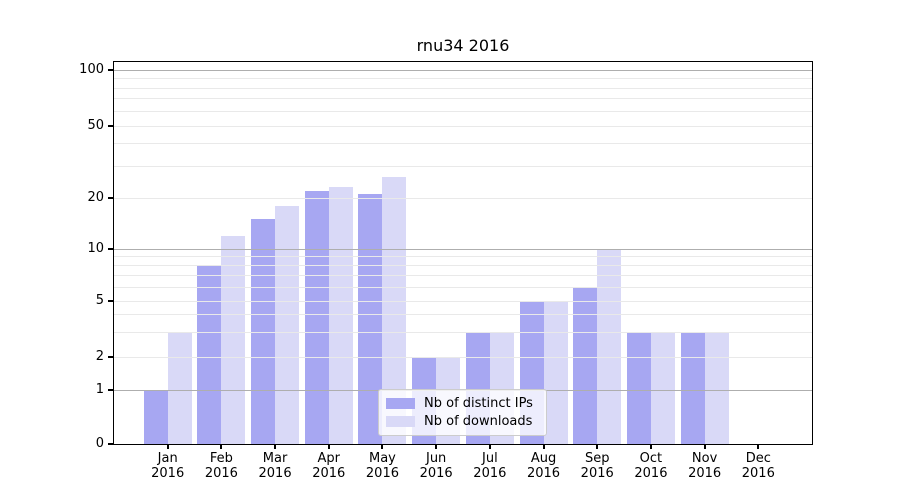 This screenshot has width=900, height=500. I want to click on month-name: Feb, so click(221, 458).